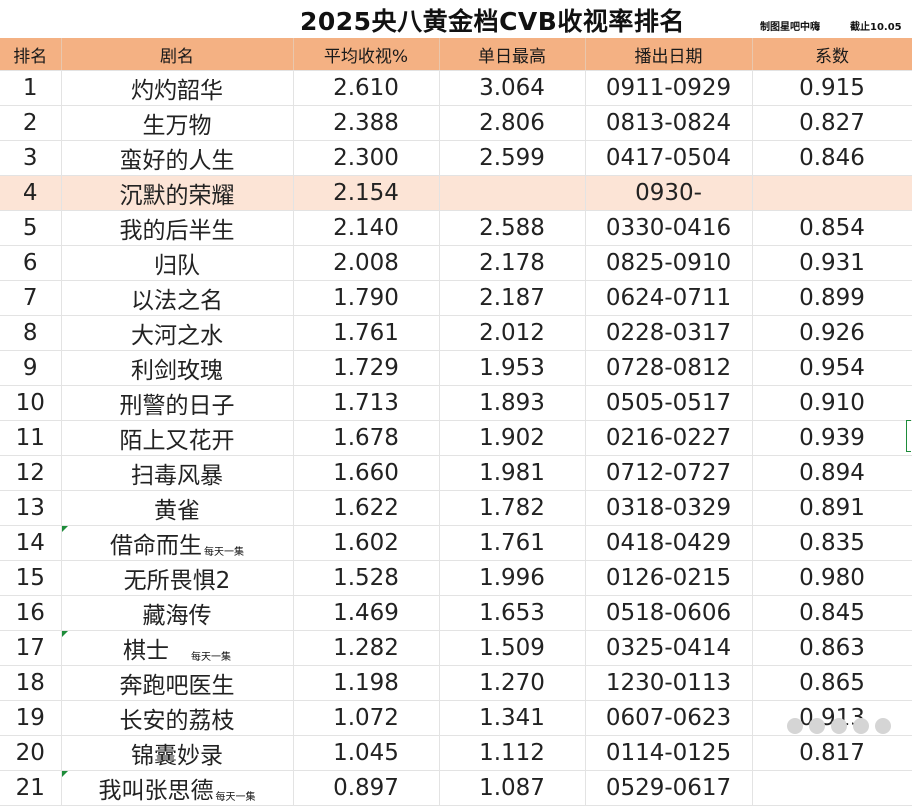  I want to click on peak-cell: 1.782, so click(512, 508).